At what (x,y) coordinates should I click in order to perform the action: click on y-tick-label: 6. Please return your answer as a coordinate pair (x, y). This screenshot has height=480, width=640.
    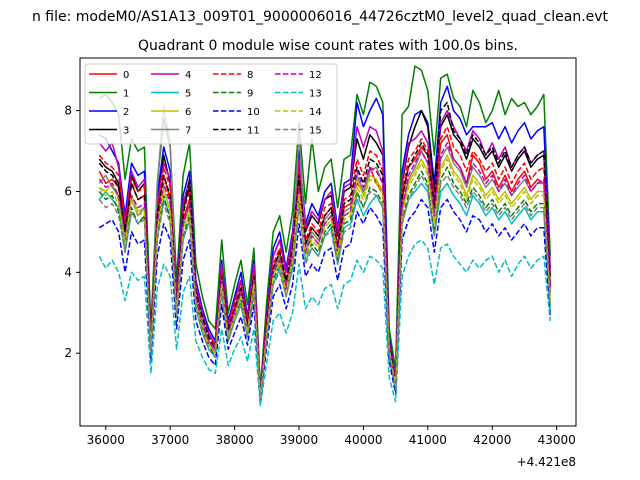
    Looking at the image, I should click on (68, 191).